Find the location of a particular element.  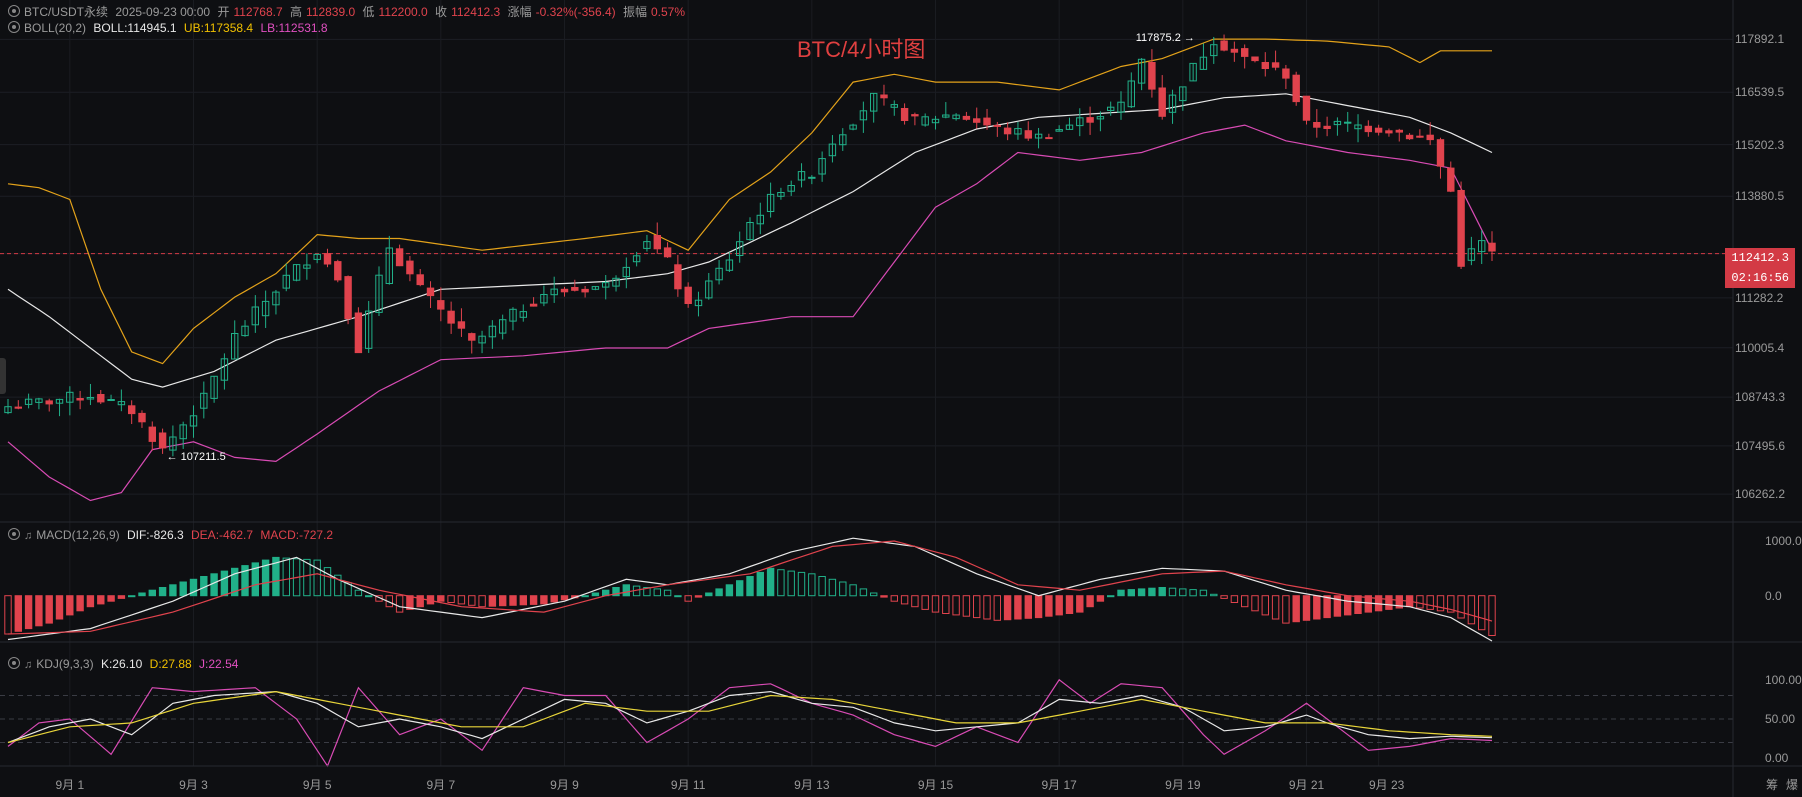

visibility-eye-icon is located at coordinates (14, 11).